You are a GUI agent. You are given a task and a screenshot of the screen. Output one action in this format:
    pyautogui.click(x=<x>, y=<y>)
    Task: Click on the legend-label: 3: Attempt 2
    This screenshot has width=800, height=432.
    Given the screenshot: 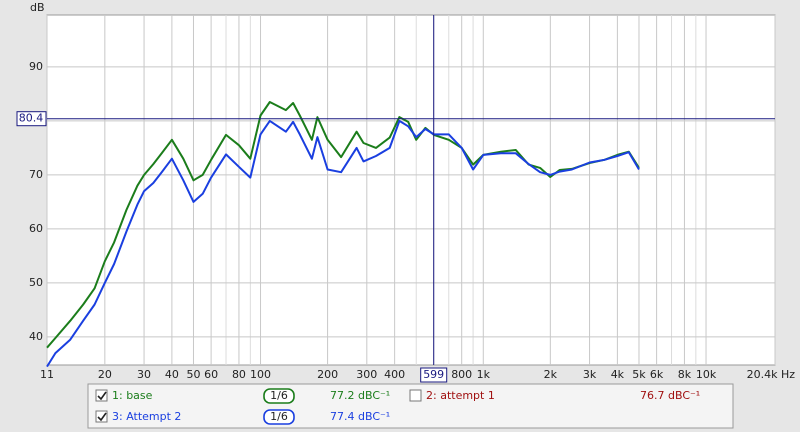 What is the action you would take?
    pyautogui.click(x=146, y=416)
    